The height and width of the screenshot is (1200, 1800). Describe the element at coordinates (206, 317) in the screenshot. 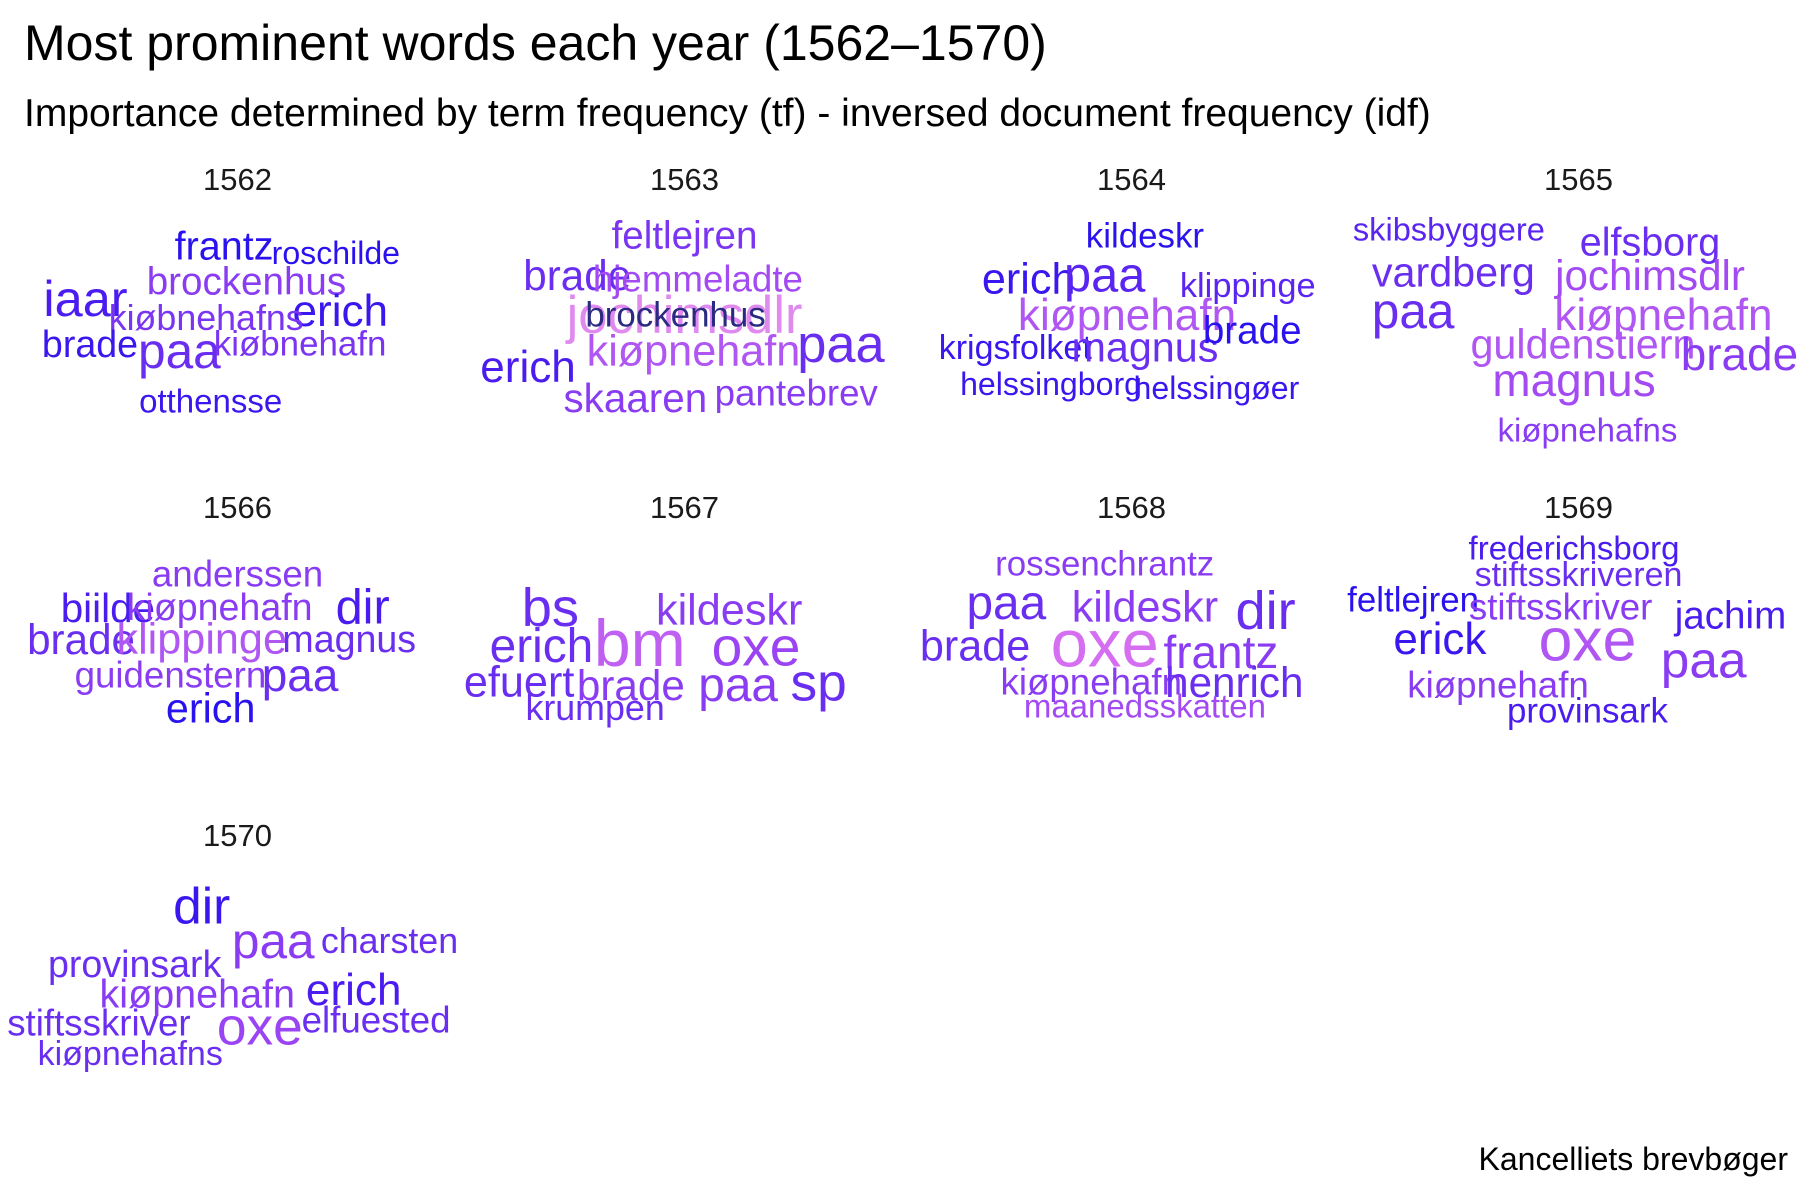

I see `word-kiøbnehafns: kiøbnehafns` at that location.